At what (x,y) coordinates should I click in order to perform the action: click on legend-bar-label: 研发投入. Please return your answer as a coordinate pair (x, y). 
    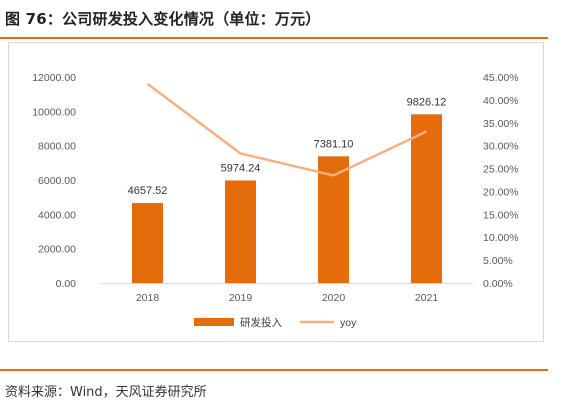
    Looking at the image, I should click on (261, 322).